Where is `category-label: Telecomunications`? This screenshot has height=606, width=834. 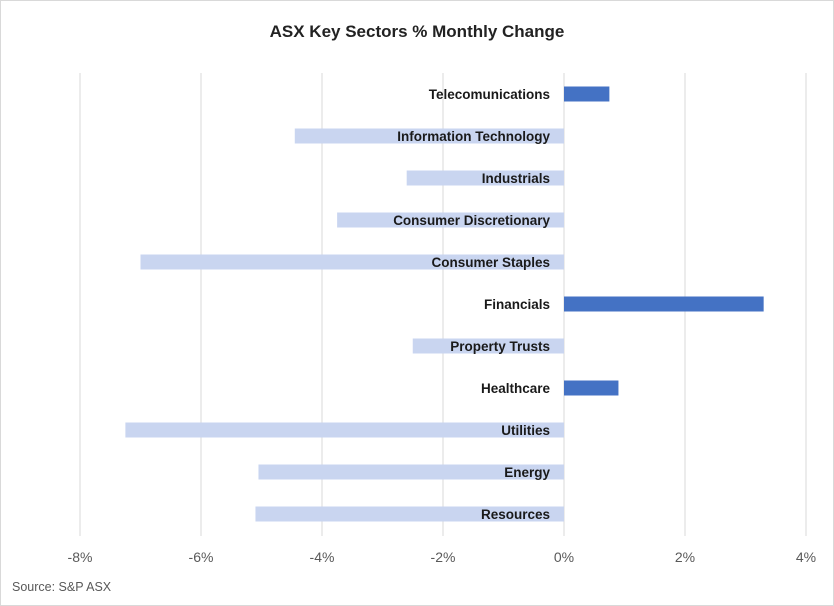
category-label: Telecomunications is located at coordinates (489, 94).